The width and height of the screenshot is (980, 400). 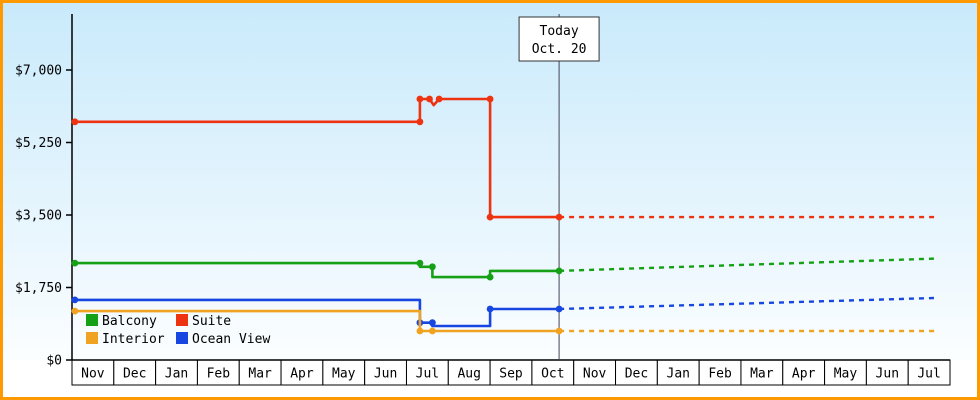 I want to click on month-label: Sep, so click(x=511, y=374).